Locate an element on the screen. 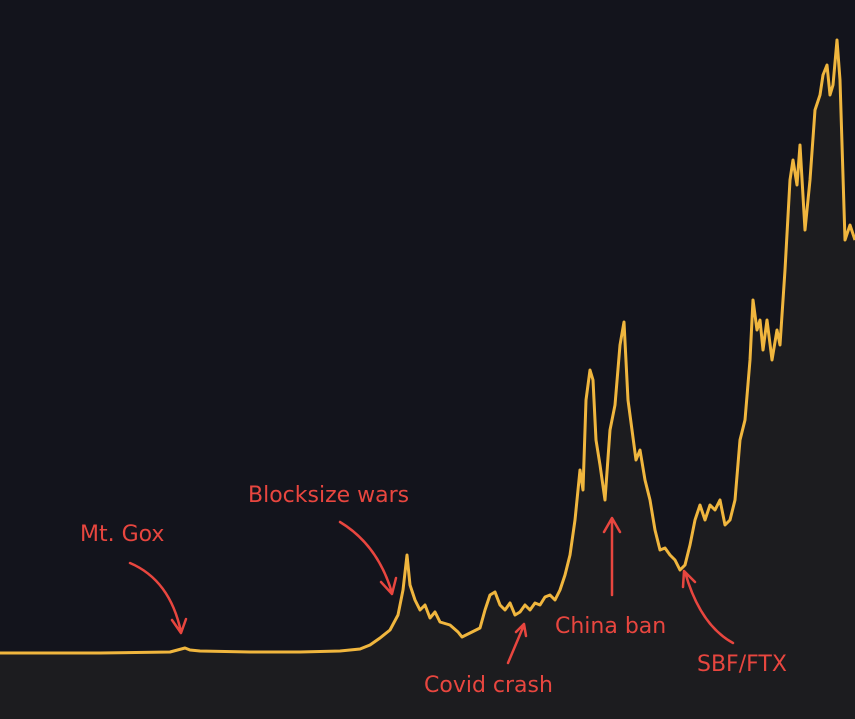 Image resolution: width=855 pixels, height=719 pixels. annotation: Mt. Gox is located at coordinates (122, 534).